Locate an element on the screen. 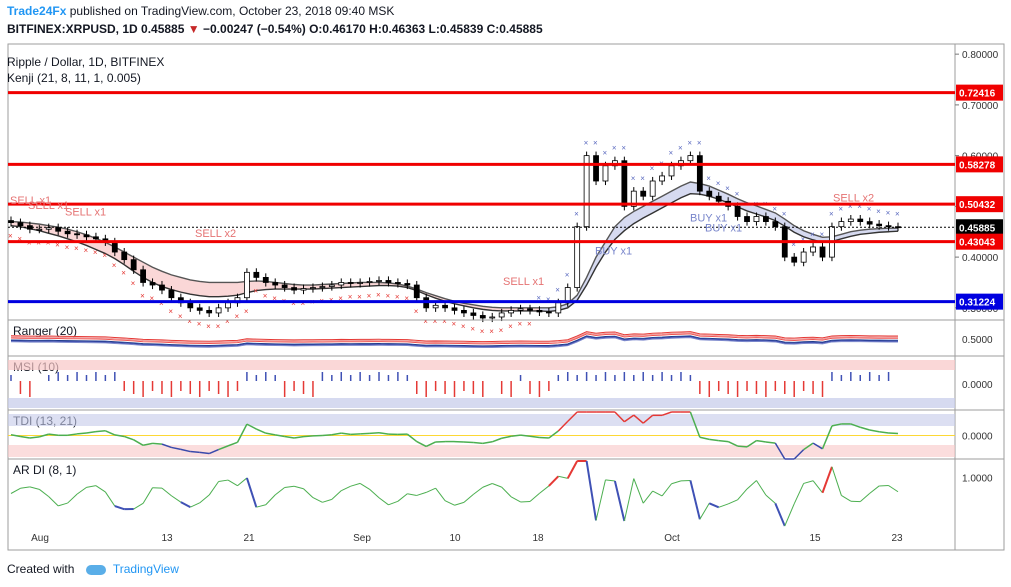  time-tick-label: 23 is located at coordinates (897, 538).